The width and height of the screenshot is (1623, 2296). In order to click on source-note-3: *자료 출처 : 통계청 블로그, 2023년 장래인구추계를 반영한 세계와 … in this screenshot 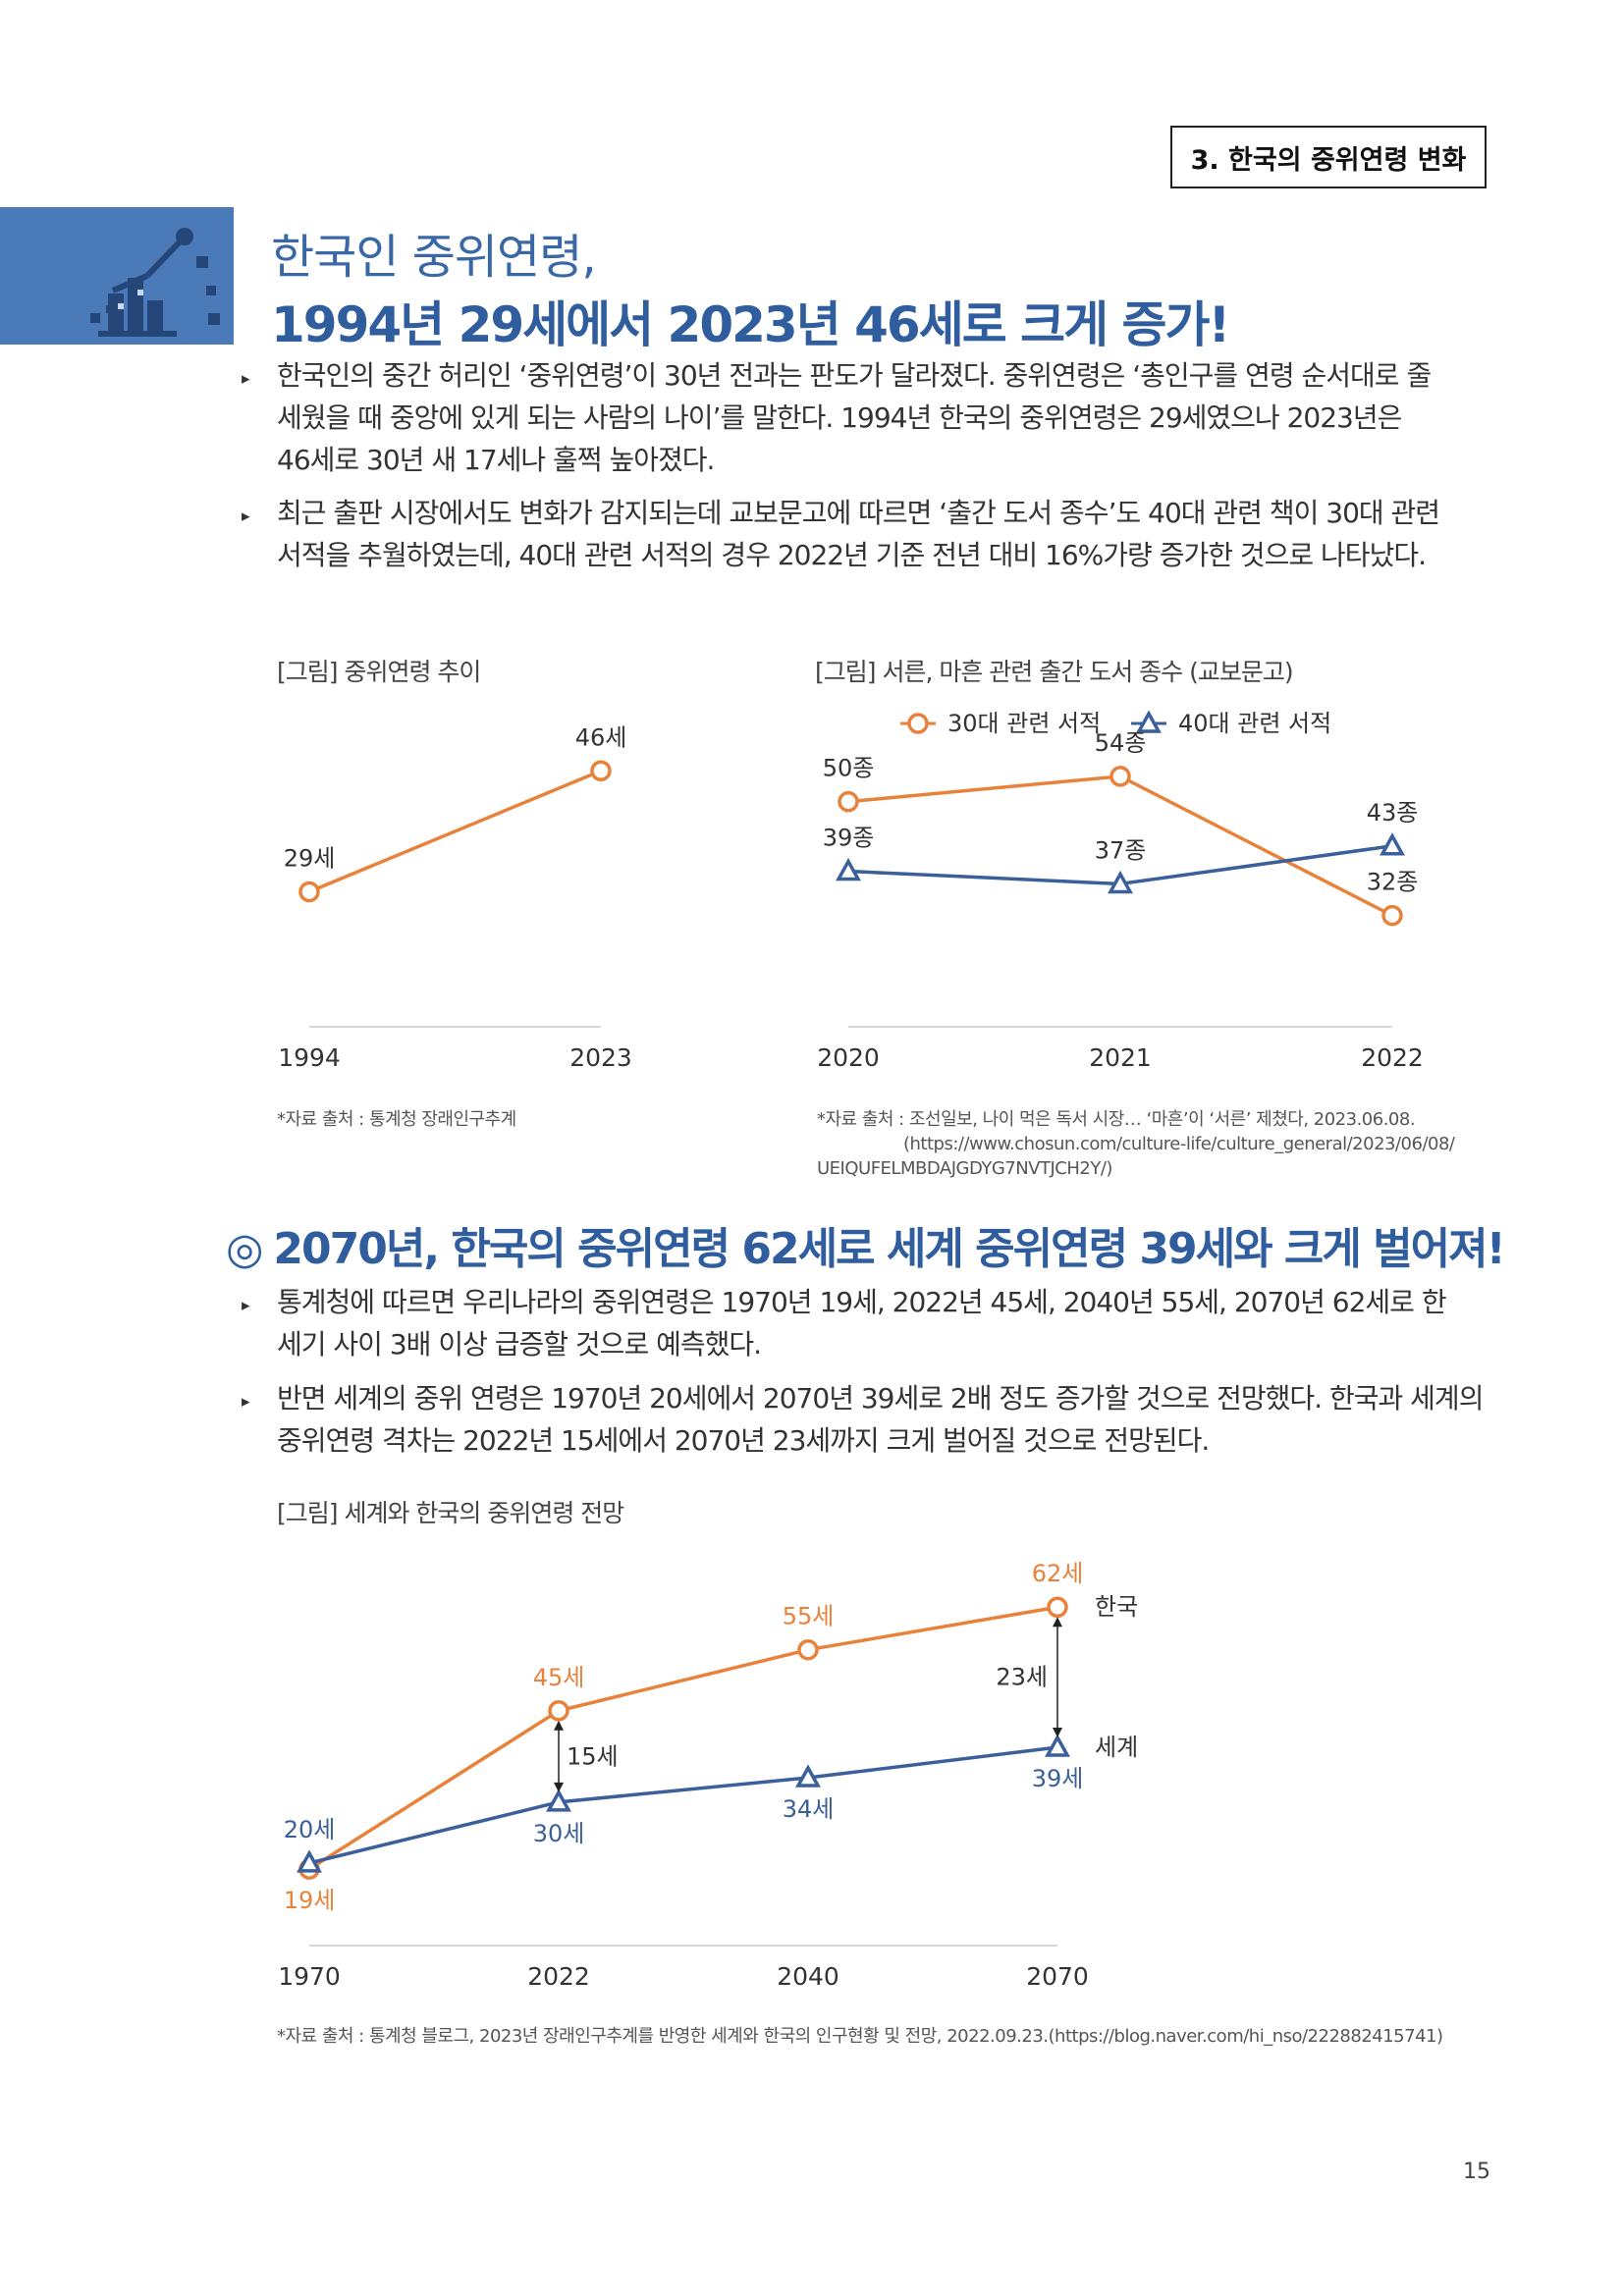, I will do `click(860, 2036)`.